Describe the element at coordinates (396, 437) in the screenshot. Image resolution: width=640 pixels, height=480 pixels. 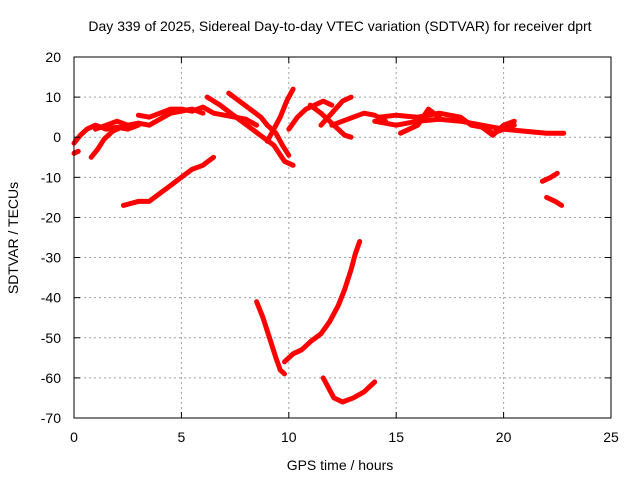
I see `x-tick-label: 15` at that location.